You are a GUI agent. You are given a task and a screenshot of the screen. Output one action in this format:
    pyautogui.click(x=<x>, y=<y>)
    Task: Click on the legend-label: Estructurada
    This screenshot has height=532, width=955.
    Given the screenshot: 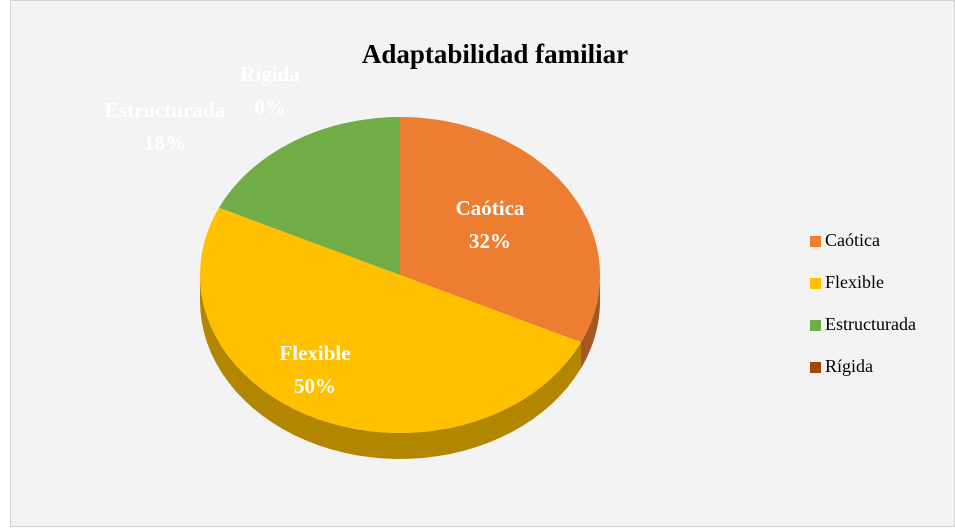 What is the action you would take?
    pyautogui.click(x=870, y=324)
    